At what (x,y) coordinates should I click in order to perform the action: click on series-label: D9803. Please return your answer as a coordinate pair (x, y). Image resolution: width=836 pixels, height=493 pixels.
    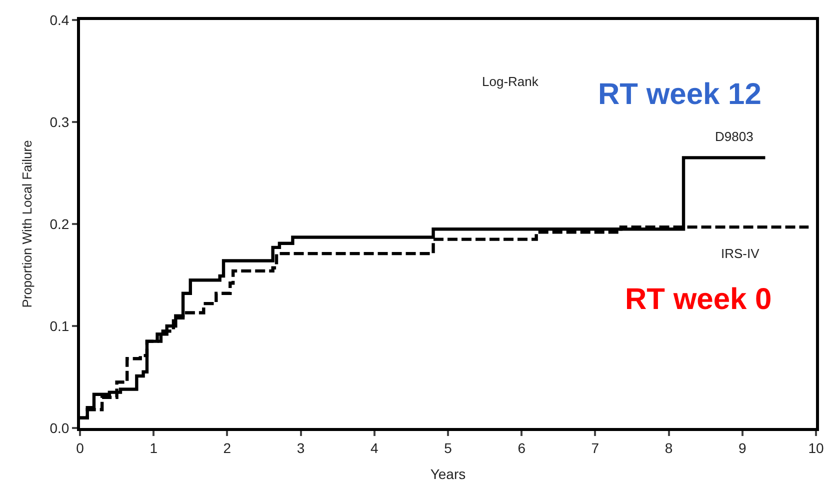
    Looking at the image, I should click on (734, 136).